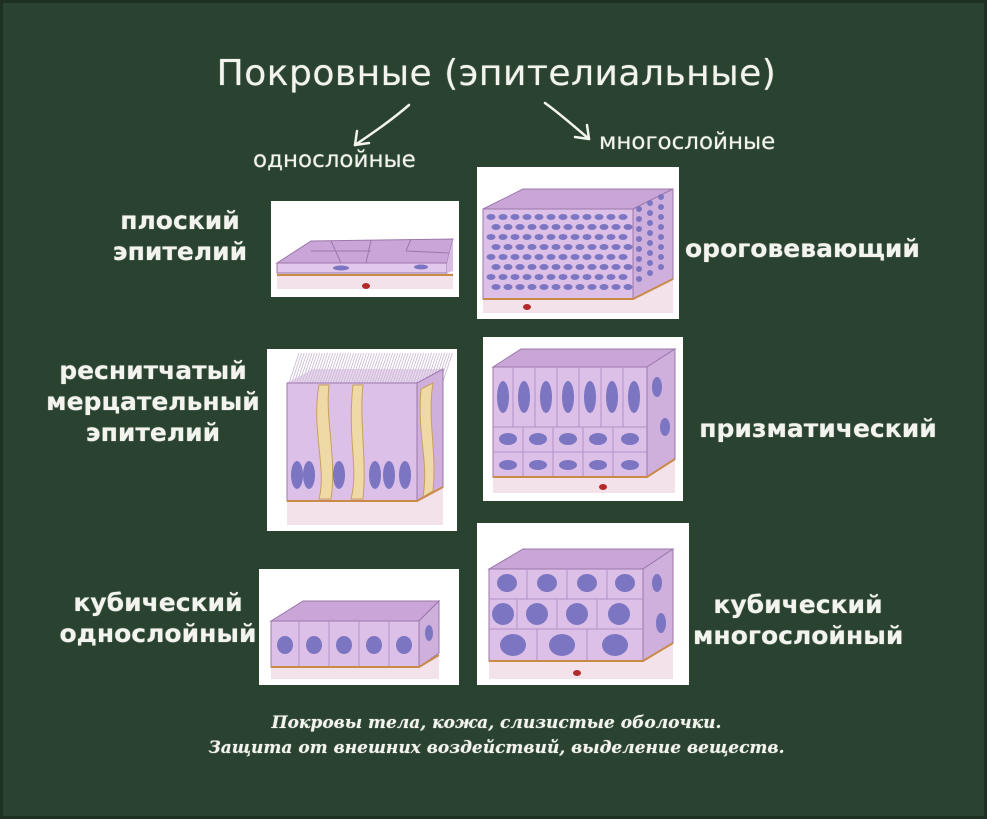 Image resolution: width=987 pixels, height=819 pixels. I want to click on branch-single-layer: однослойные, so click(334, 160).